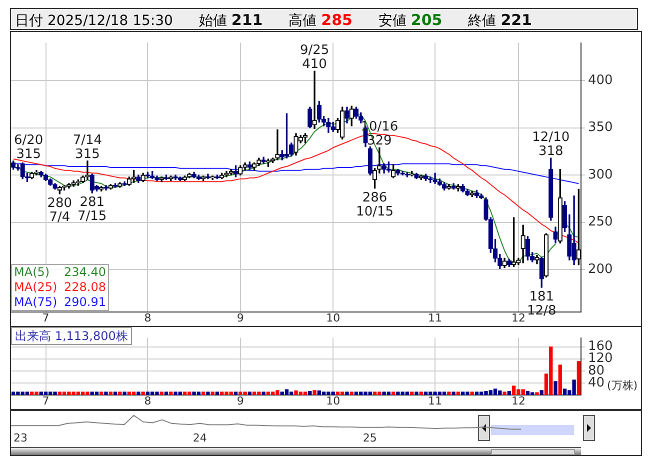 The image size is (653, 470). What do you see at coordinates (410, 20) in the screenshot?
I see `text: 安値 205` at bounding box center [410, 20].